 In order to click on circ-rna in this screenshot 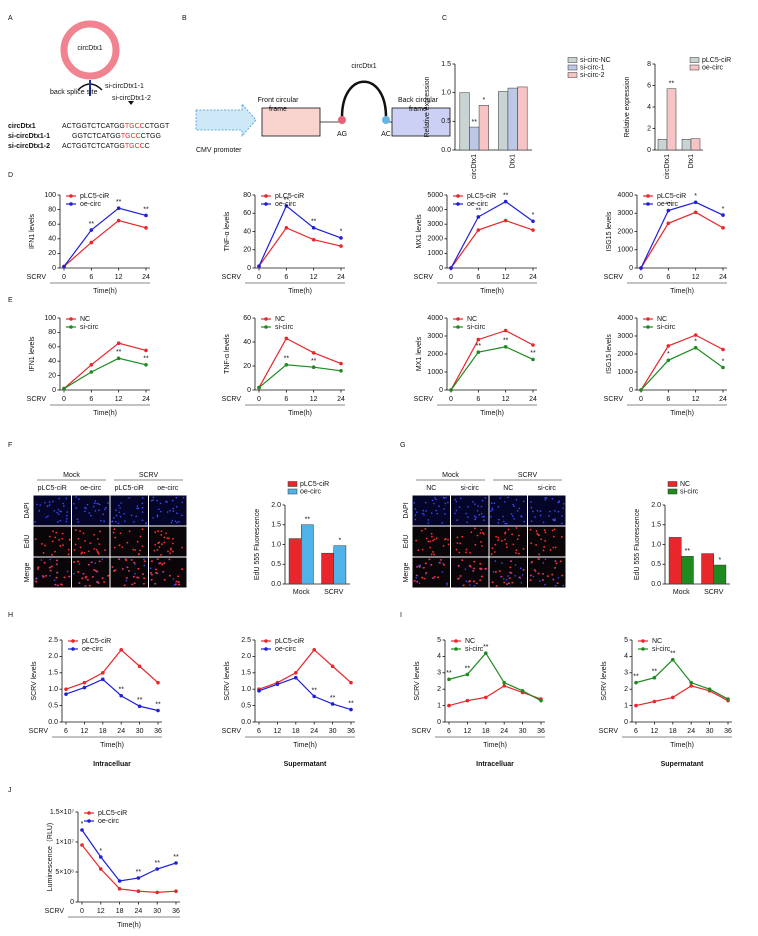, I will do `click(90, 50)`.